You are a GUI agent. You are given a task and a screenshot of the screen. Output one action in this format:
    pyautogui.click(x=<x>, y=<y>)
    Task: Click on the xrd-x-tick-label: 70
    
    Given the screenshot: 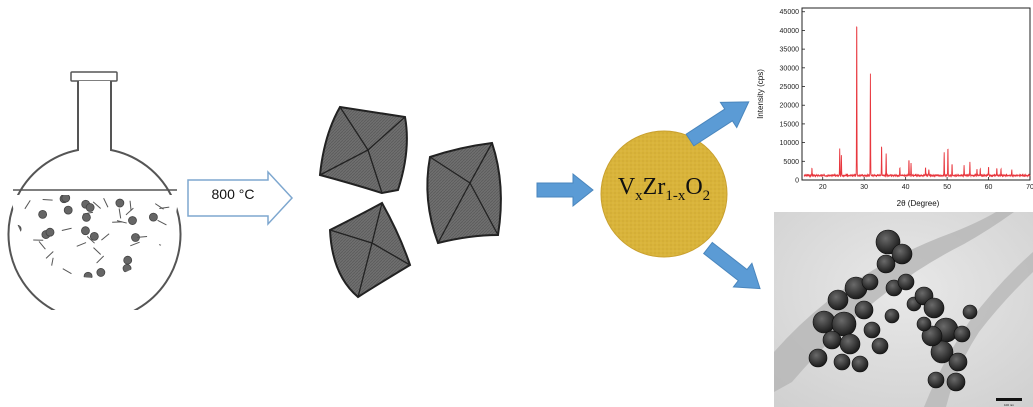 What is the action you would take?
    pyautogui.click(x=1029, y=187)
    